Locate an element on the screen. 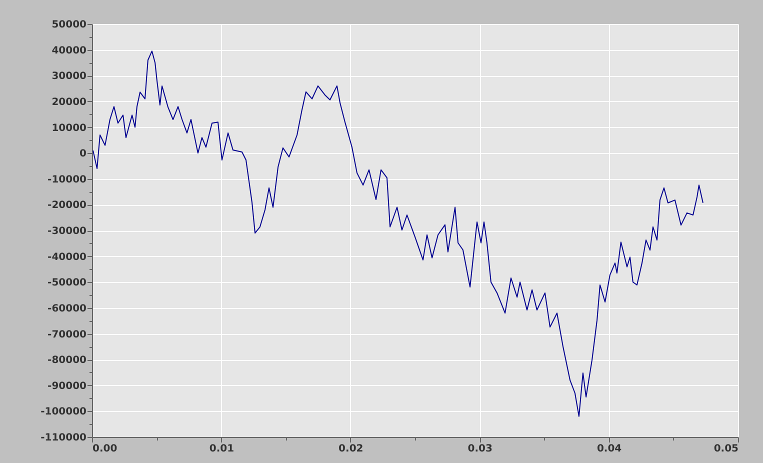 The image size is (763, 463). y-tick-label: 40000 is located at coordinates (69, 50).